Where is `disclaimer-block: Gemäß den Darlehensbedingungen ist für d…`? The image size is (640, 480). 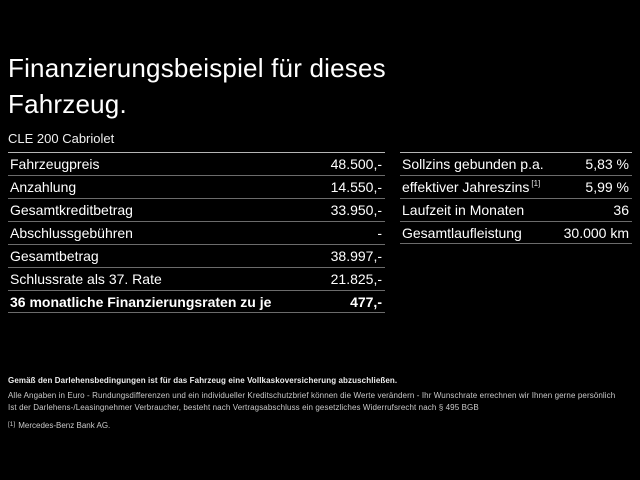
disclaimer-block: Gemäß den Darlehensbedingungen ist für d… is located at coordinates (320, 395).